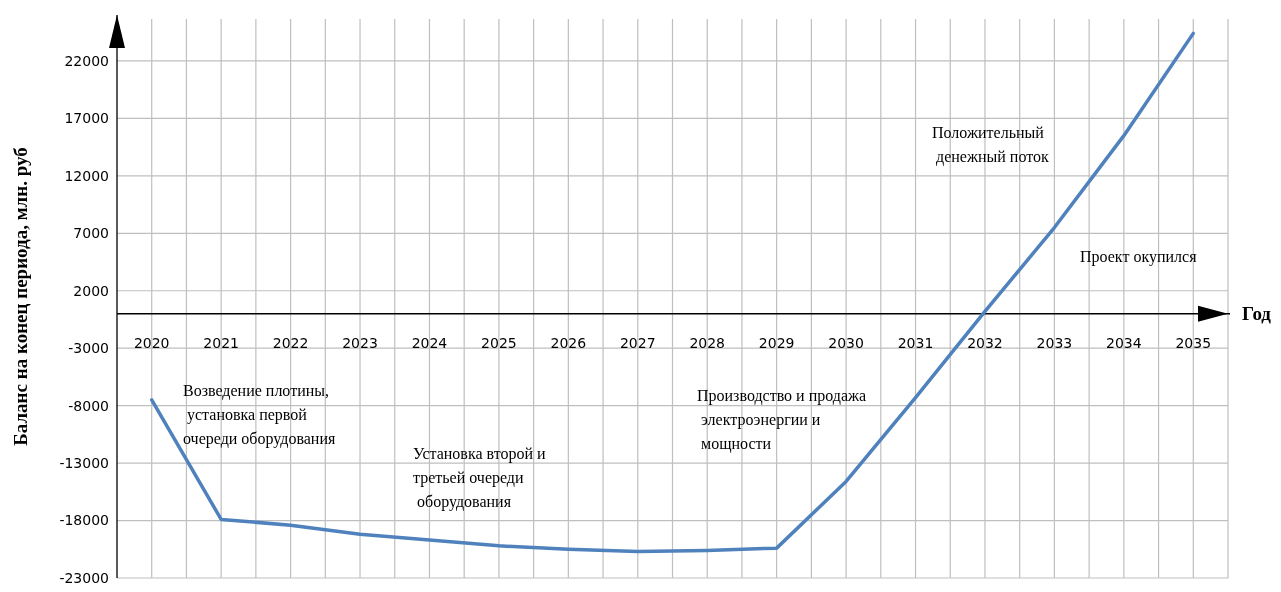  Describe the element at coordinates (88, 348) in the screenshot. I see `y-tick-label: -3000` at that location.